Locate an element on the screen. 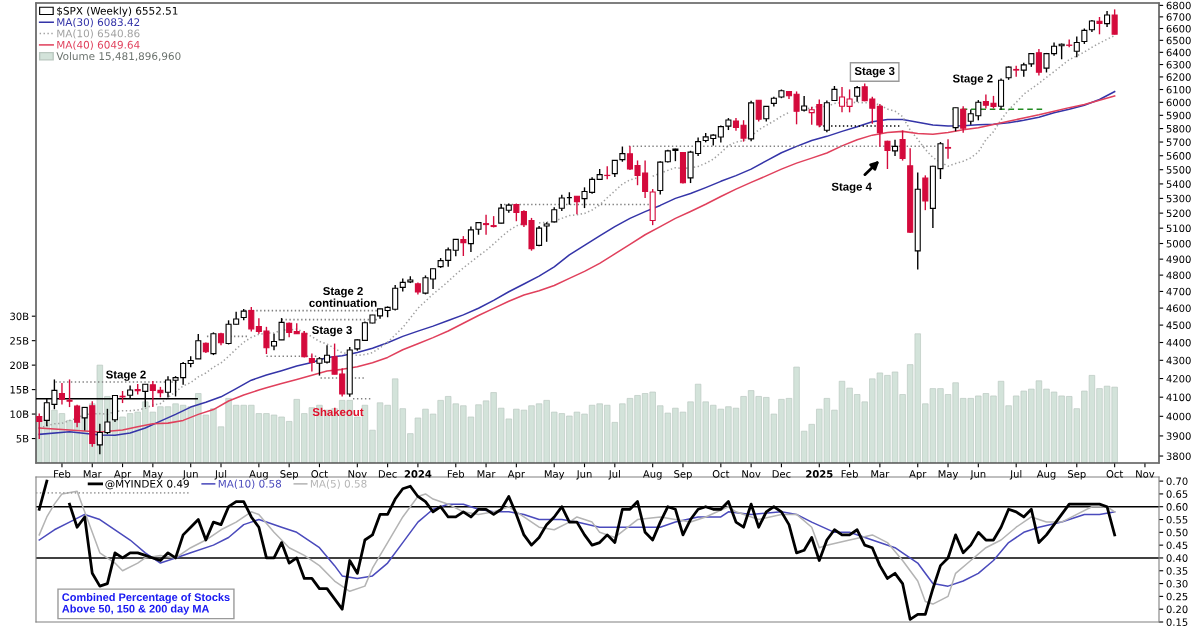  y-tick-label: 4500 is located at coordinates (1178, 325).